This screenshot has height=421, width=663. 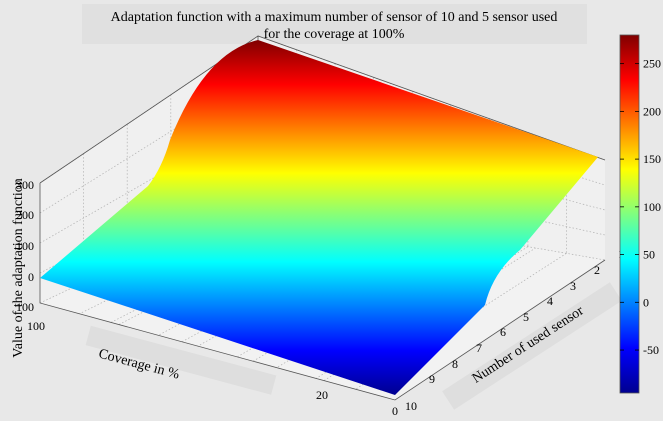 I want to click on colorbar: 250 200 150 100 50 0 -50, so click(x=640, y=214).